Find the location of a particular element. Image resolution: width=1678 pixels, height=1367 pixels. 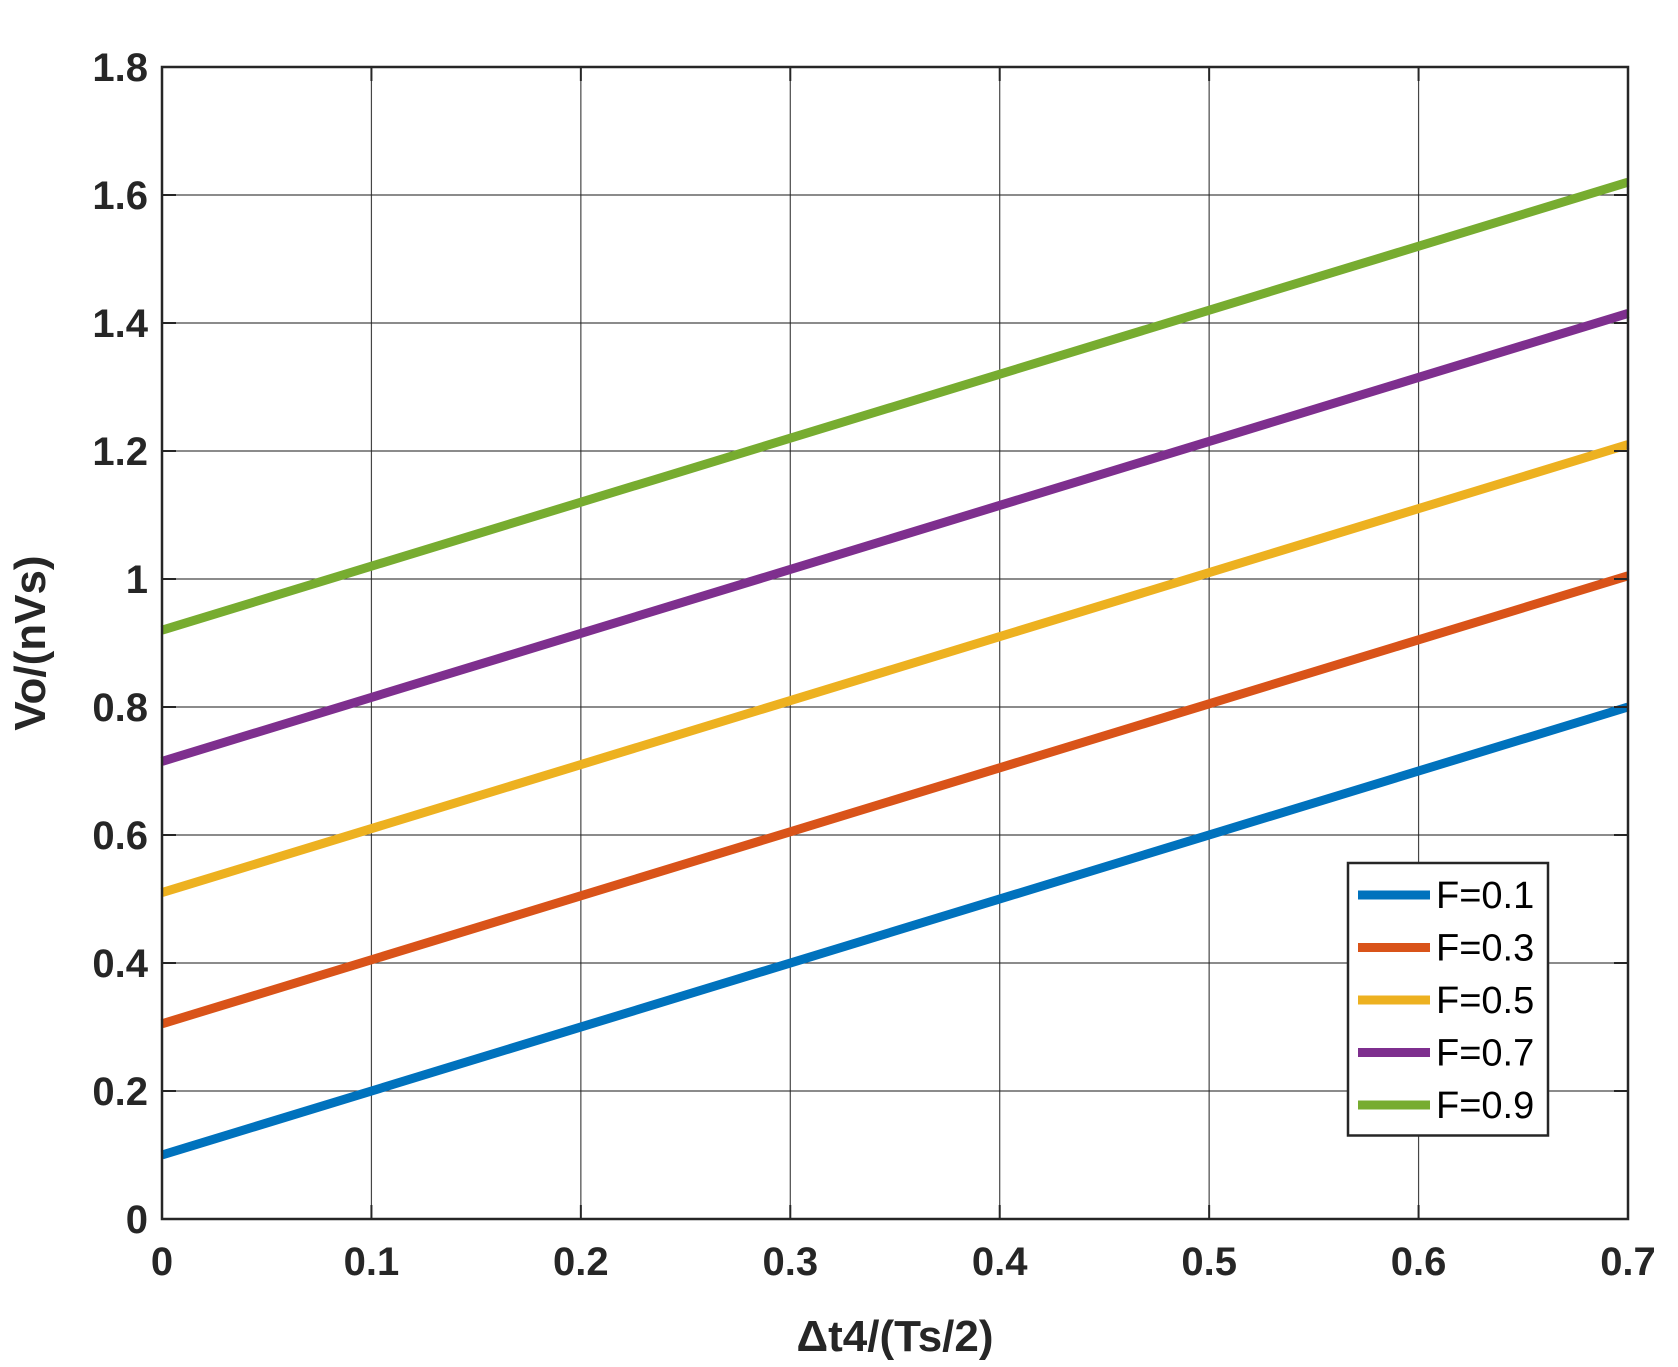

y-tick-label: 1 is located at coordinates (137, 580).